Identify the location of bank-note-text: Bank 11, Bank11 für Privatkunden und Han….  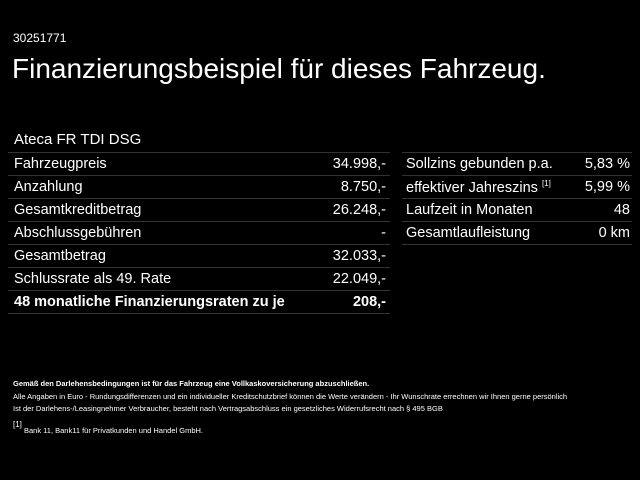
(113, 430).